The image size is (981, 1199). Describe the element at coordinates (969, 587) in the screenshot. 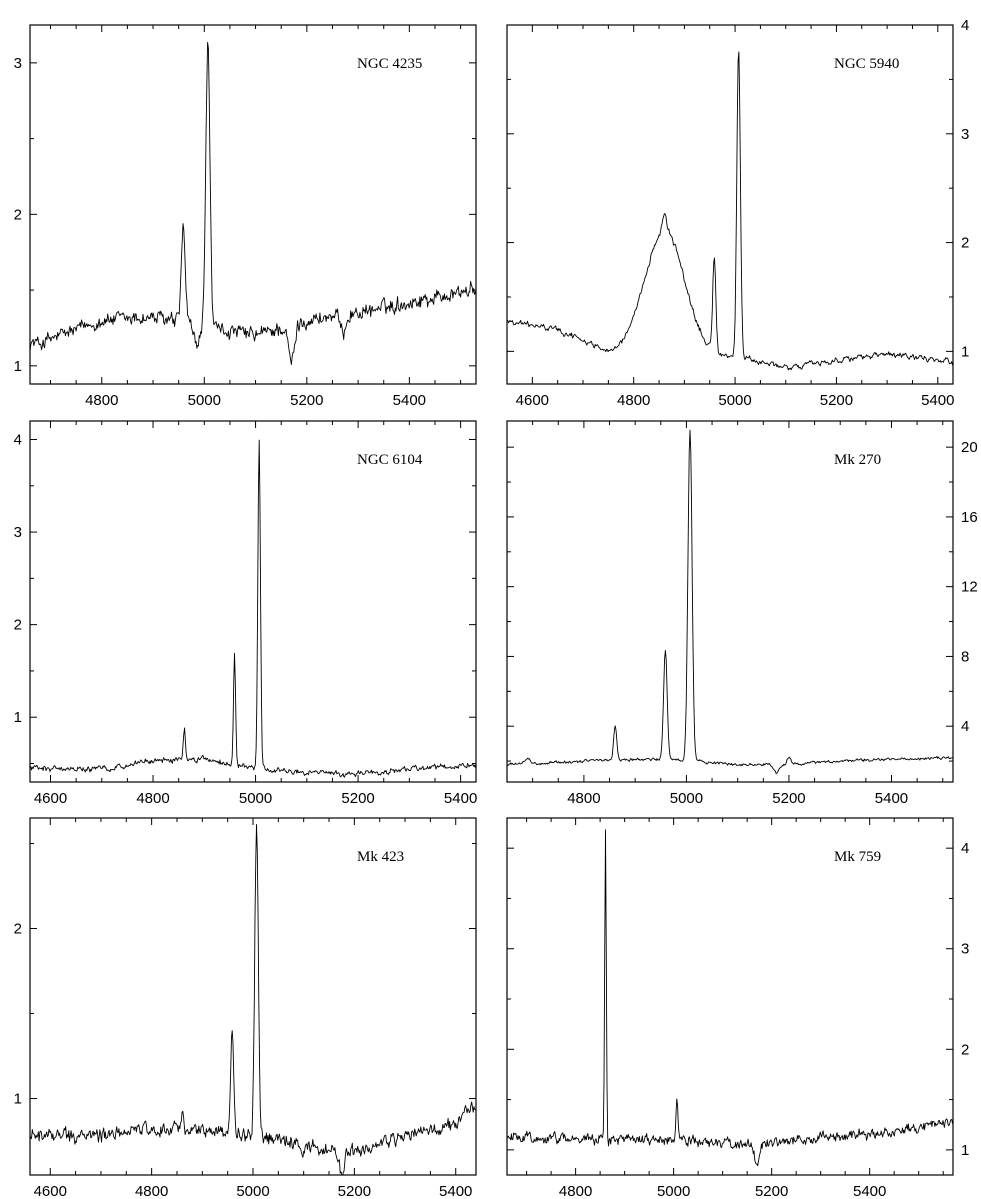

I see `y-tick-label: 12` at that location.